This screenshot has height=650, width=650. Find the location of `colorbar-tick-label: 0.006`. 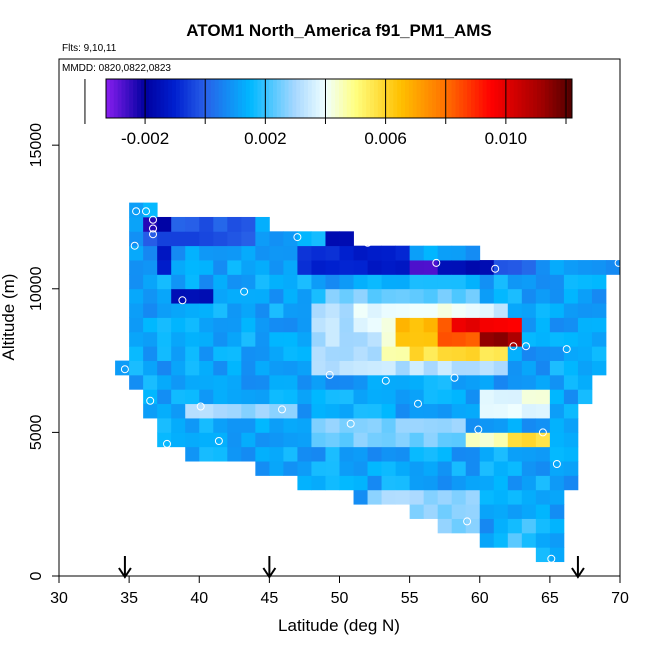

colorbar-tick-label: 0.006 is located at coordinates (385, 138).